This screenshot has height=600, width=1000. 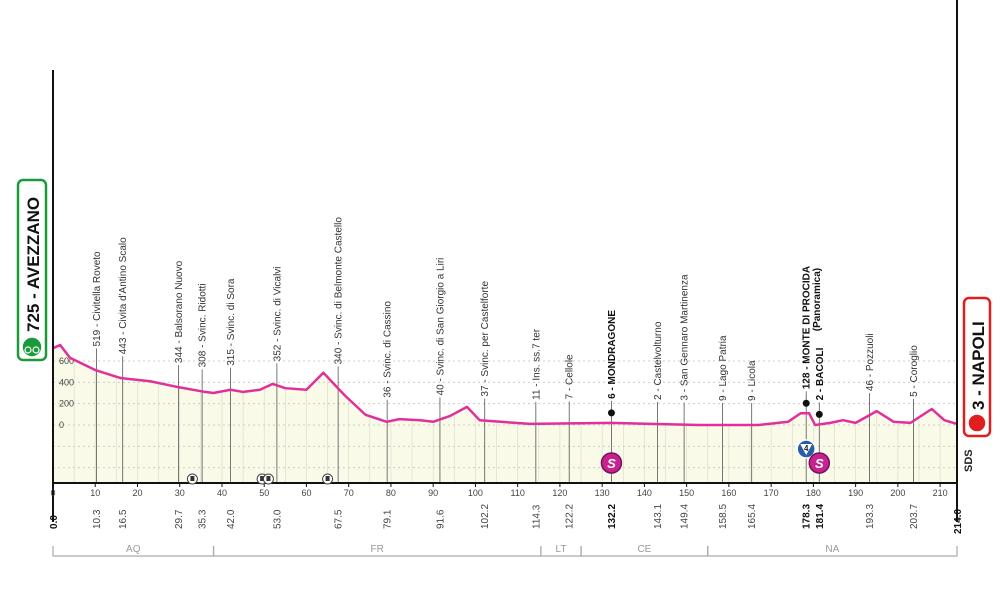 I want to click on waypoint-label: 2 - Castelvolturno, so click(x=658, y=360).